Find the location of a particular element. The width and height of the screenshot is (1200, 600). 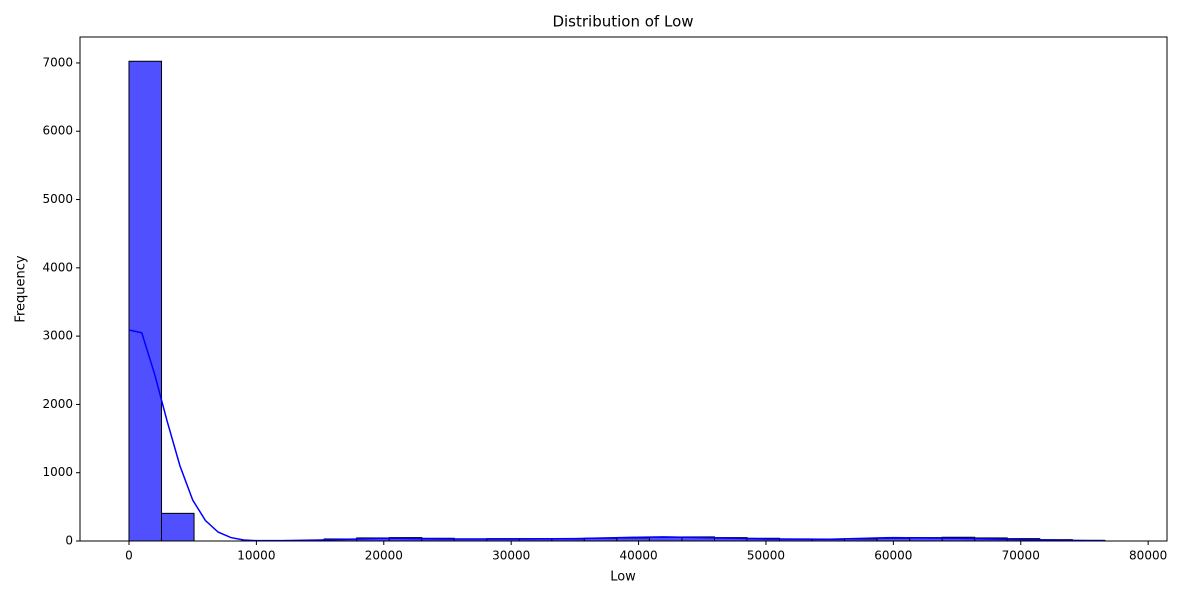

x-tick-label: 10000 is located at coordinates (256, 556).